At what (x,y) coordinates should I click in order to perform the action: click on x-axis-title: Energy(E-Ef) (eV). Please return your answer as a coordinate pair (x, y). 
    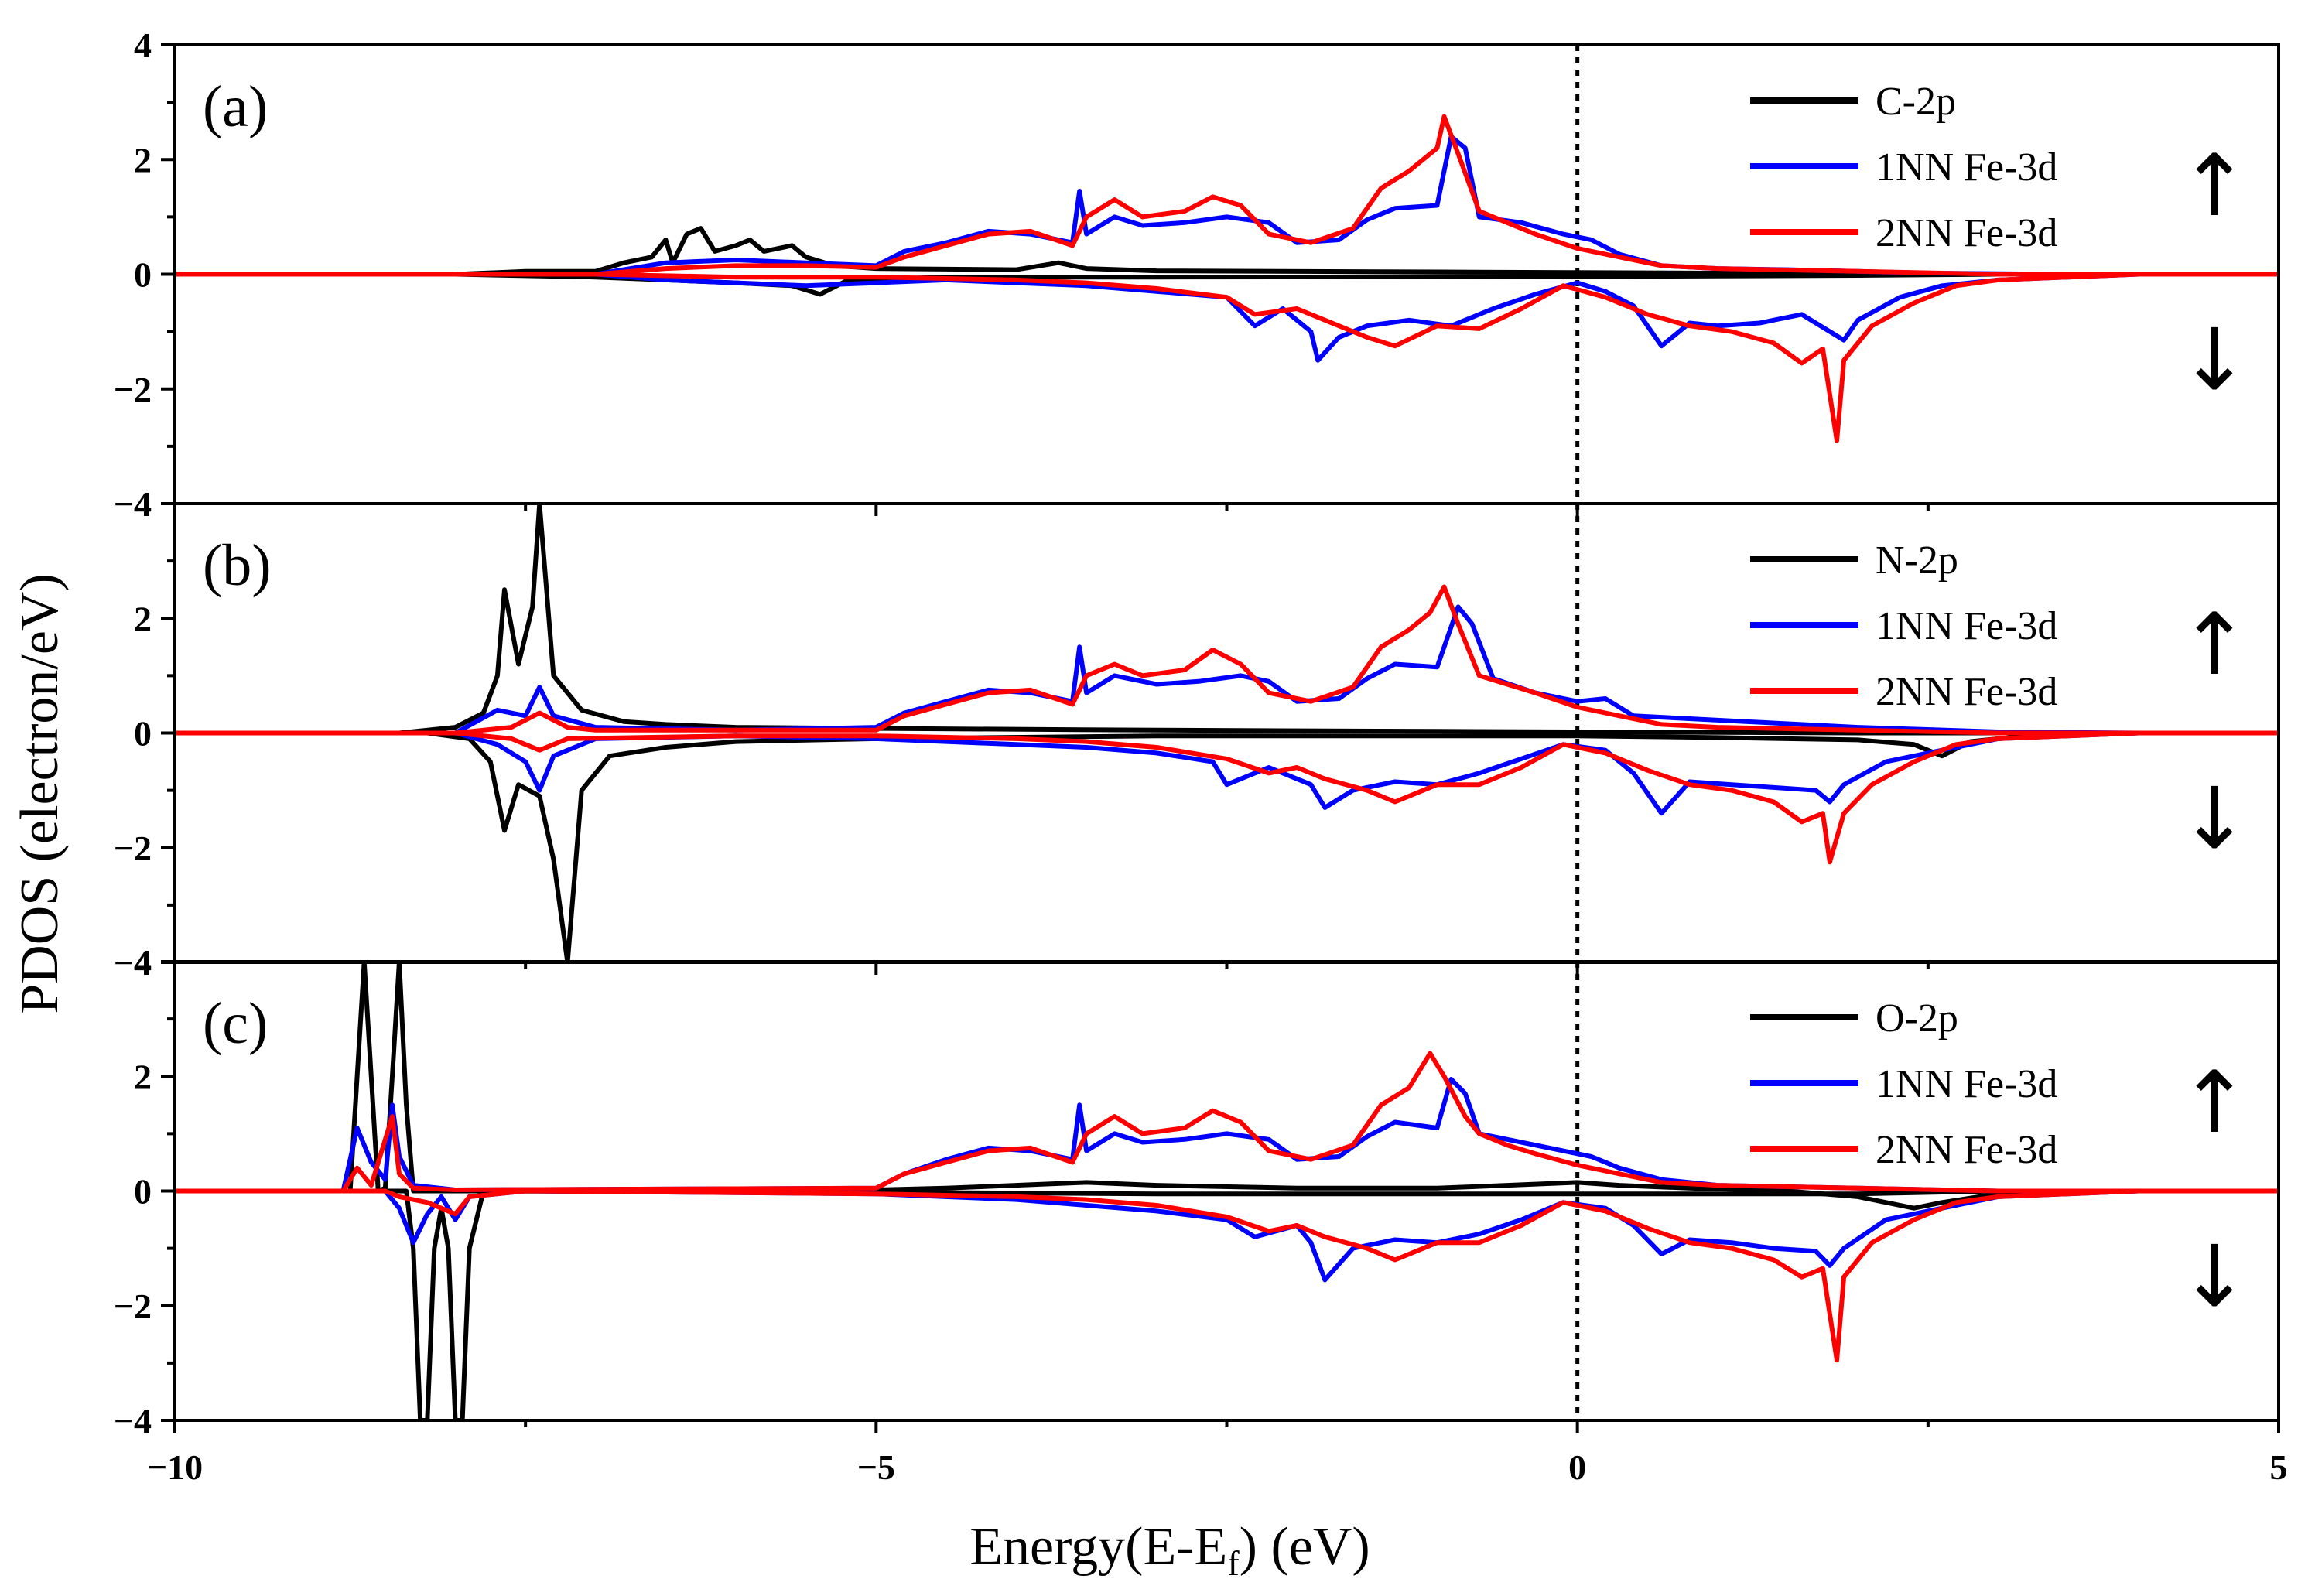
    Looking at the image, I should click on (1169, 1550).